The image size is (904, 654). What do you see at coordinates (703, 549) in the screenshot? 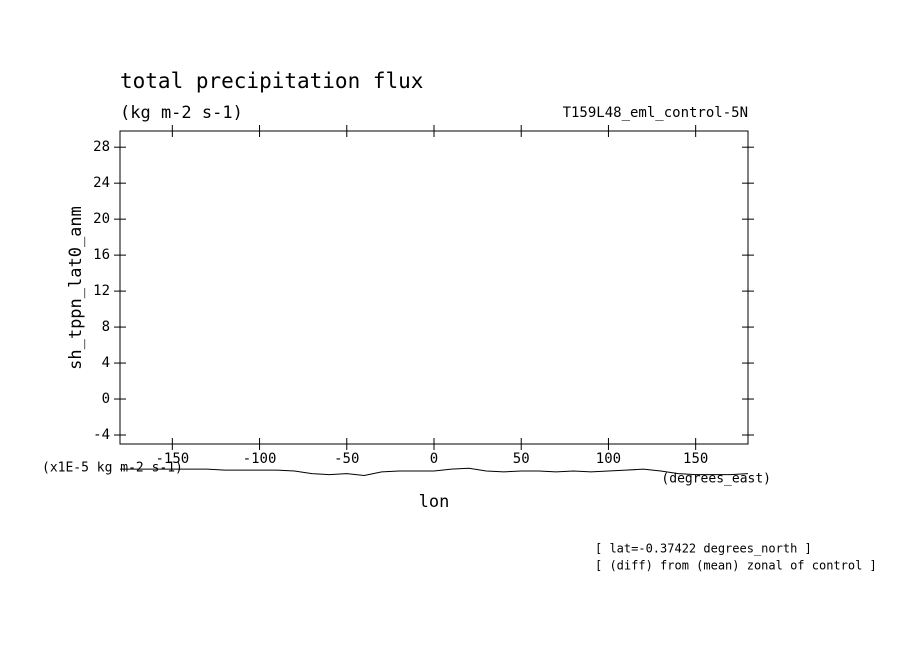
I see `note: [ lat=-0.37422 degrees_north ]` at bounding box center [703, 549].